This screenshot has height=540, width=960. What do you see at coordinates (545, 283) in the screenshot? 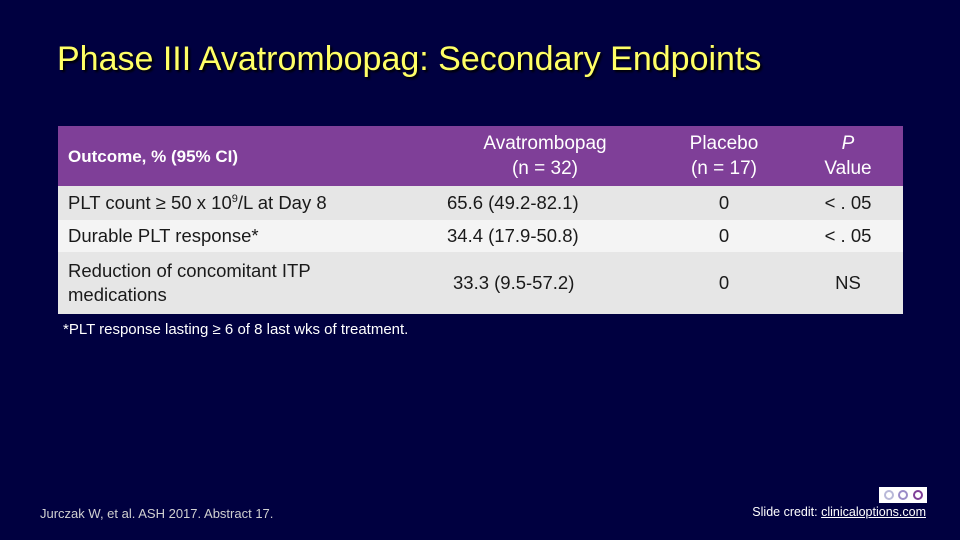
I see `cell-avatrombopag: 33.3 (9.5-57.2)` at bounding box center [545, 283].